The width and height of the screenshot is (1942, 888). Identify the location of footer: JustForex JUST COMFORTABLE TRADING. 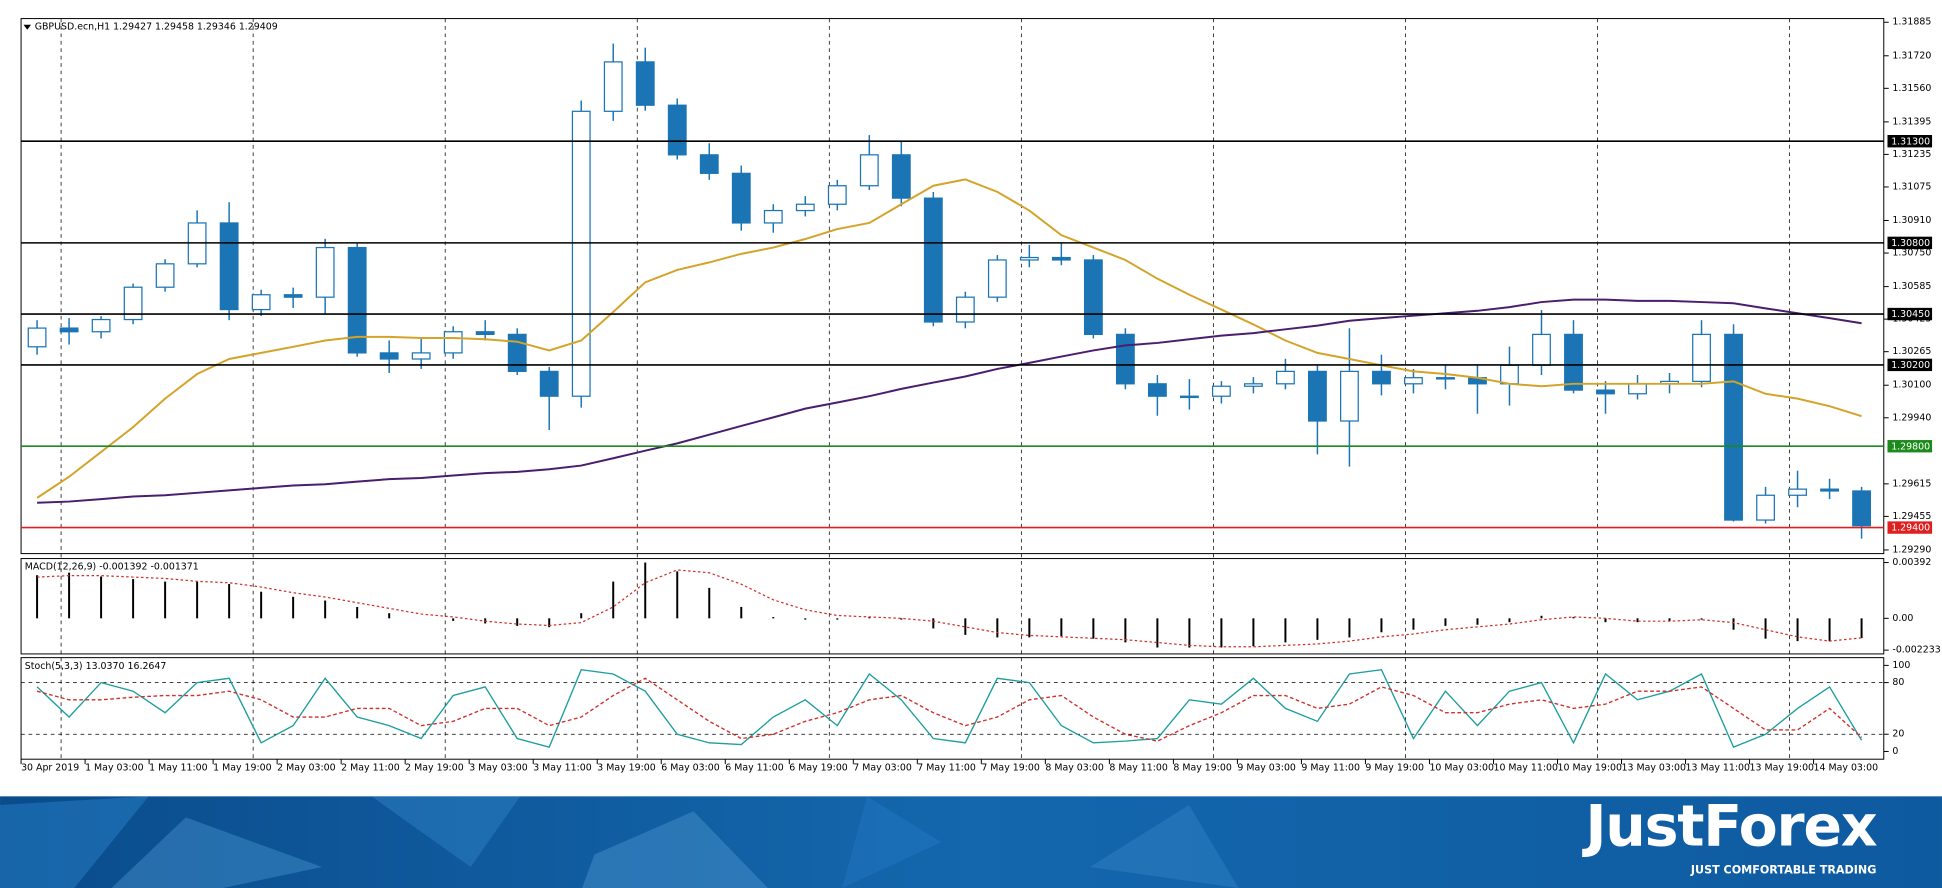
(971, 840).